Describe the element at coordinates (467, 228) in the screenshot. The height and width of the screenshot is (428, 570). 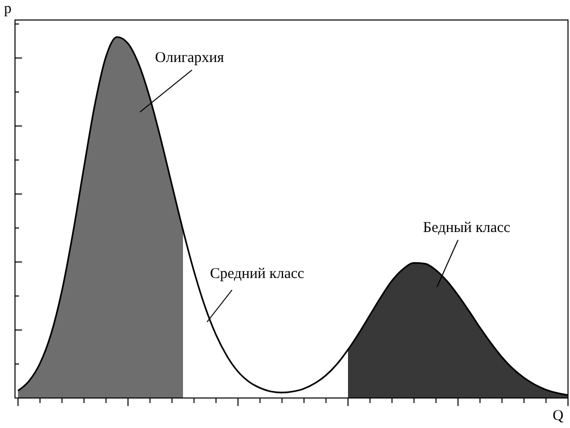
I see `annotation: Бедный класс` at that location.